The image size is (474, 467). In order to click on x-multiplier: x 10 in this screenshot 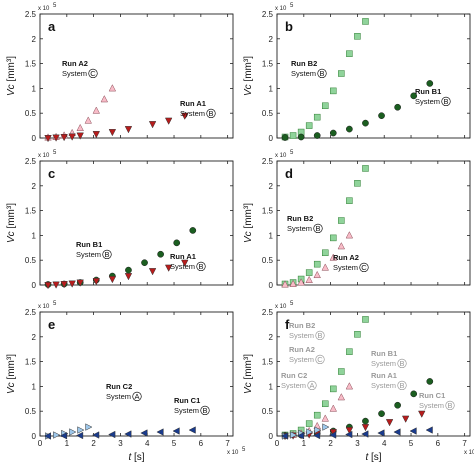, I will do `click(469, 453)`.